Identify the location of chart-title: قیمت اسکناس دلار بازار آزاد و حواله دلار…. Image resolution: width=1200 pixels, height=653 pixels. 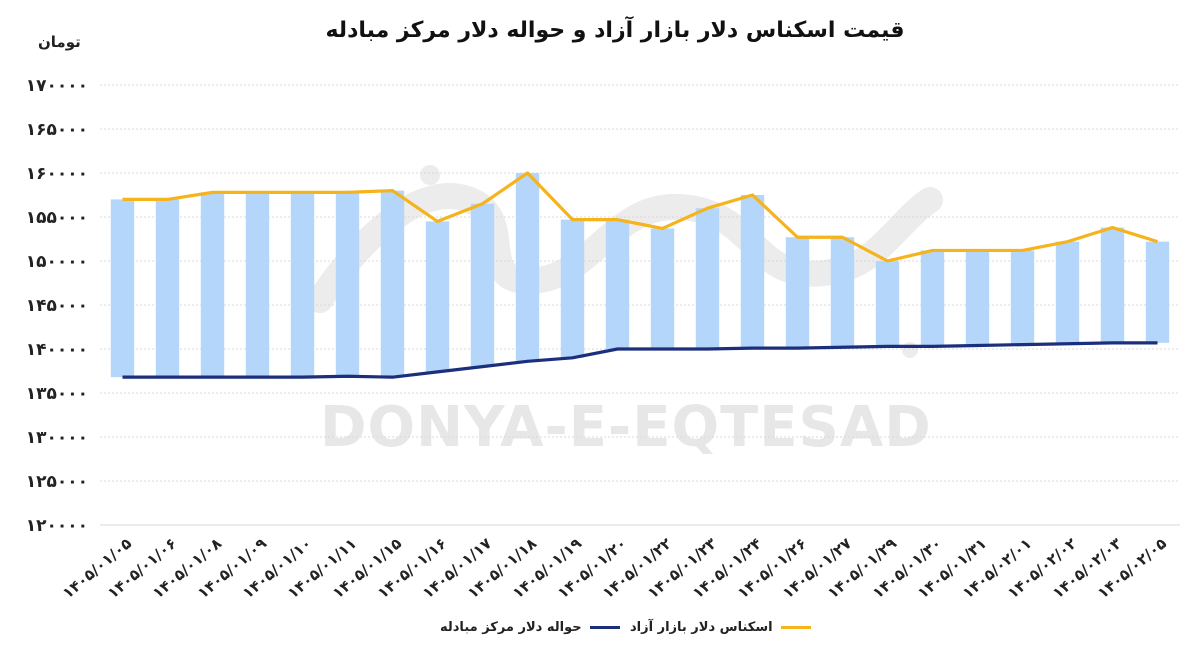
(615, 30).